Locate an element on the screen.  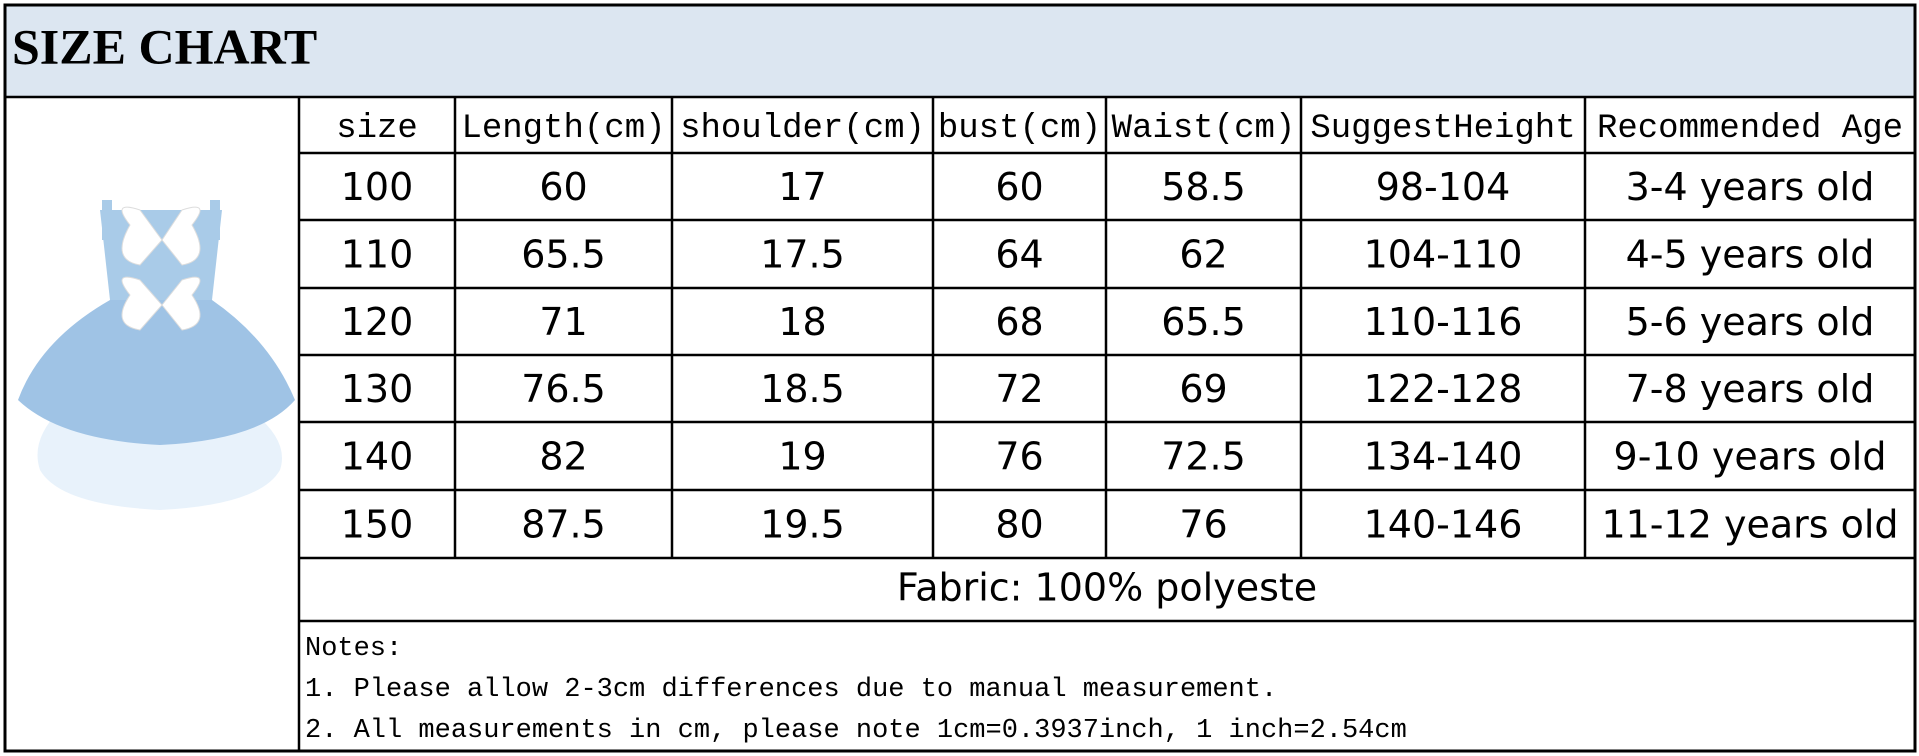
title: SIZE CHART is located at coordinates (164, 46).